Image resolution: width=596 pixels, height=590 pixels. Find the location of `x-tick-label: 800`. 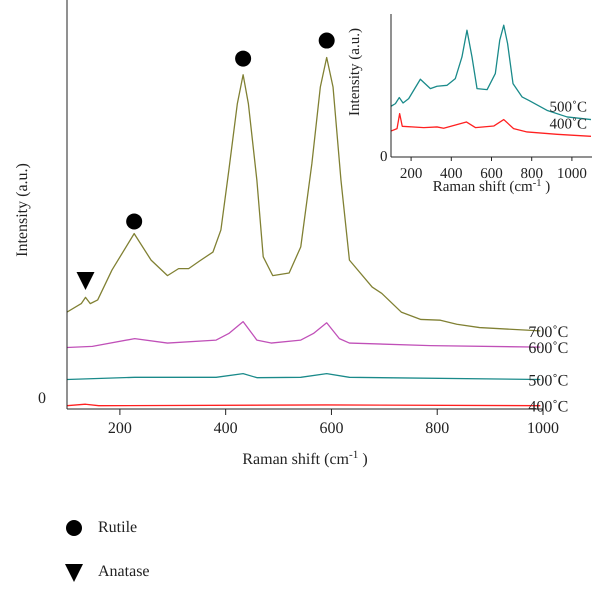

x-tick-label: 800 is located at coordinates (437, 428).